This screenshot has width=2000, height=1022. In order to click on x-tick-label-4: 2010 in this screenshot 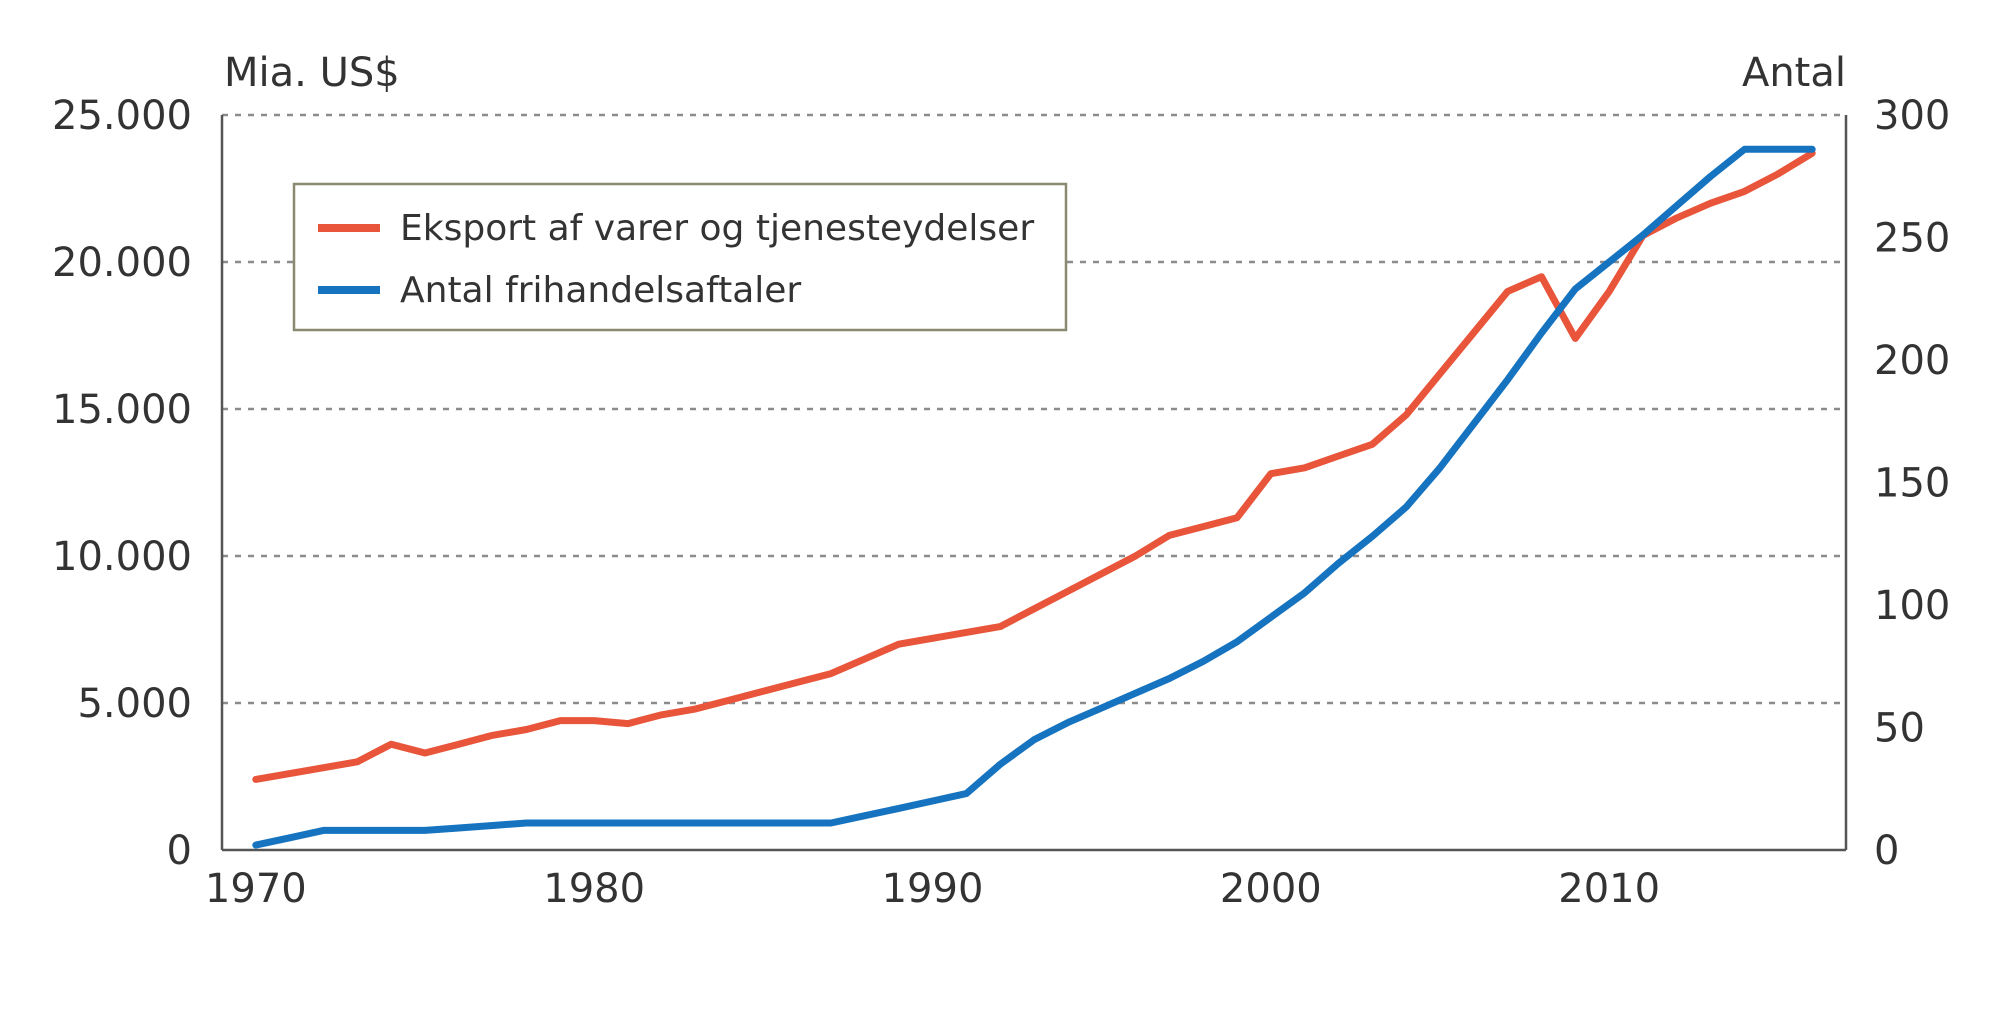, I will do `click(1609, 889)`.